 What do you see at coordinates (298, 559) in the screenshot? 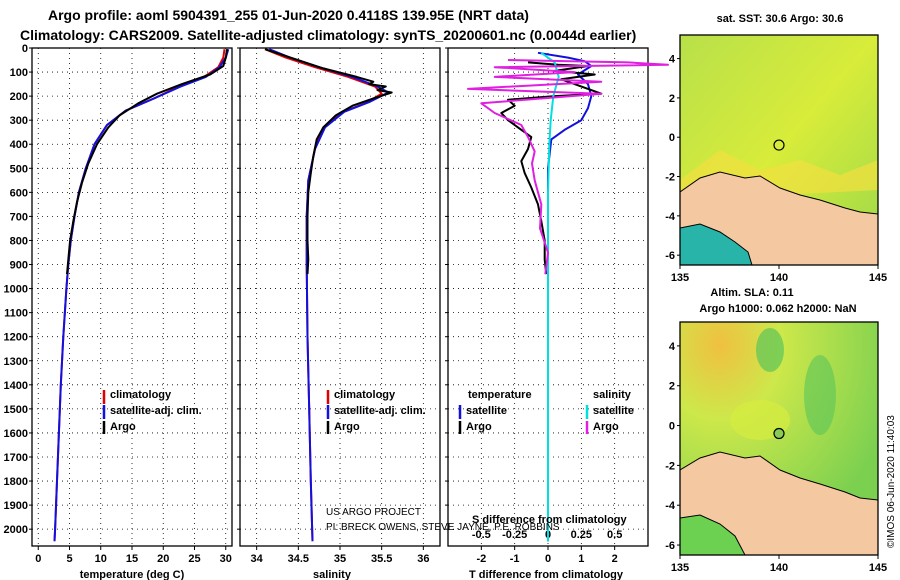
I see `x-tick-label: 34.5` at bounding box center [298, 559].